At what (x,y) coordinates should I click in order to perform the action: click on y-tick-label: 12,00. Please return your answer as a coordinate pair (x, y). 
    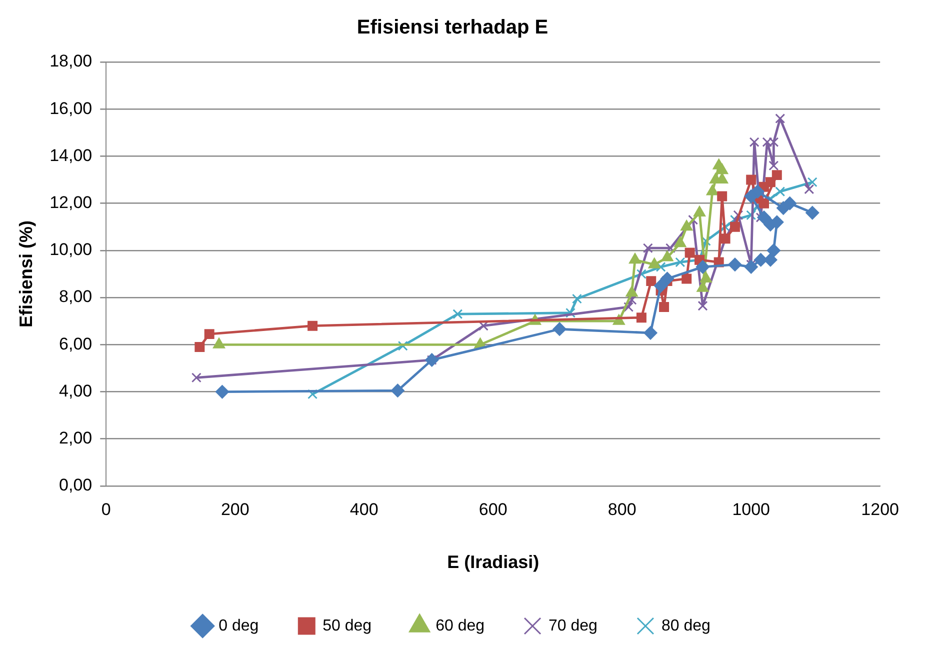
    Looking at the image, I should click on (71, 202).